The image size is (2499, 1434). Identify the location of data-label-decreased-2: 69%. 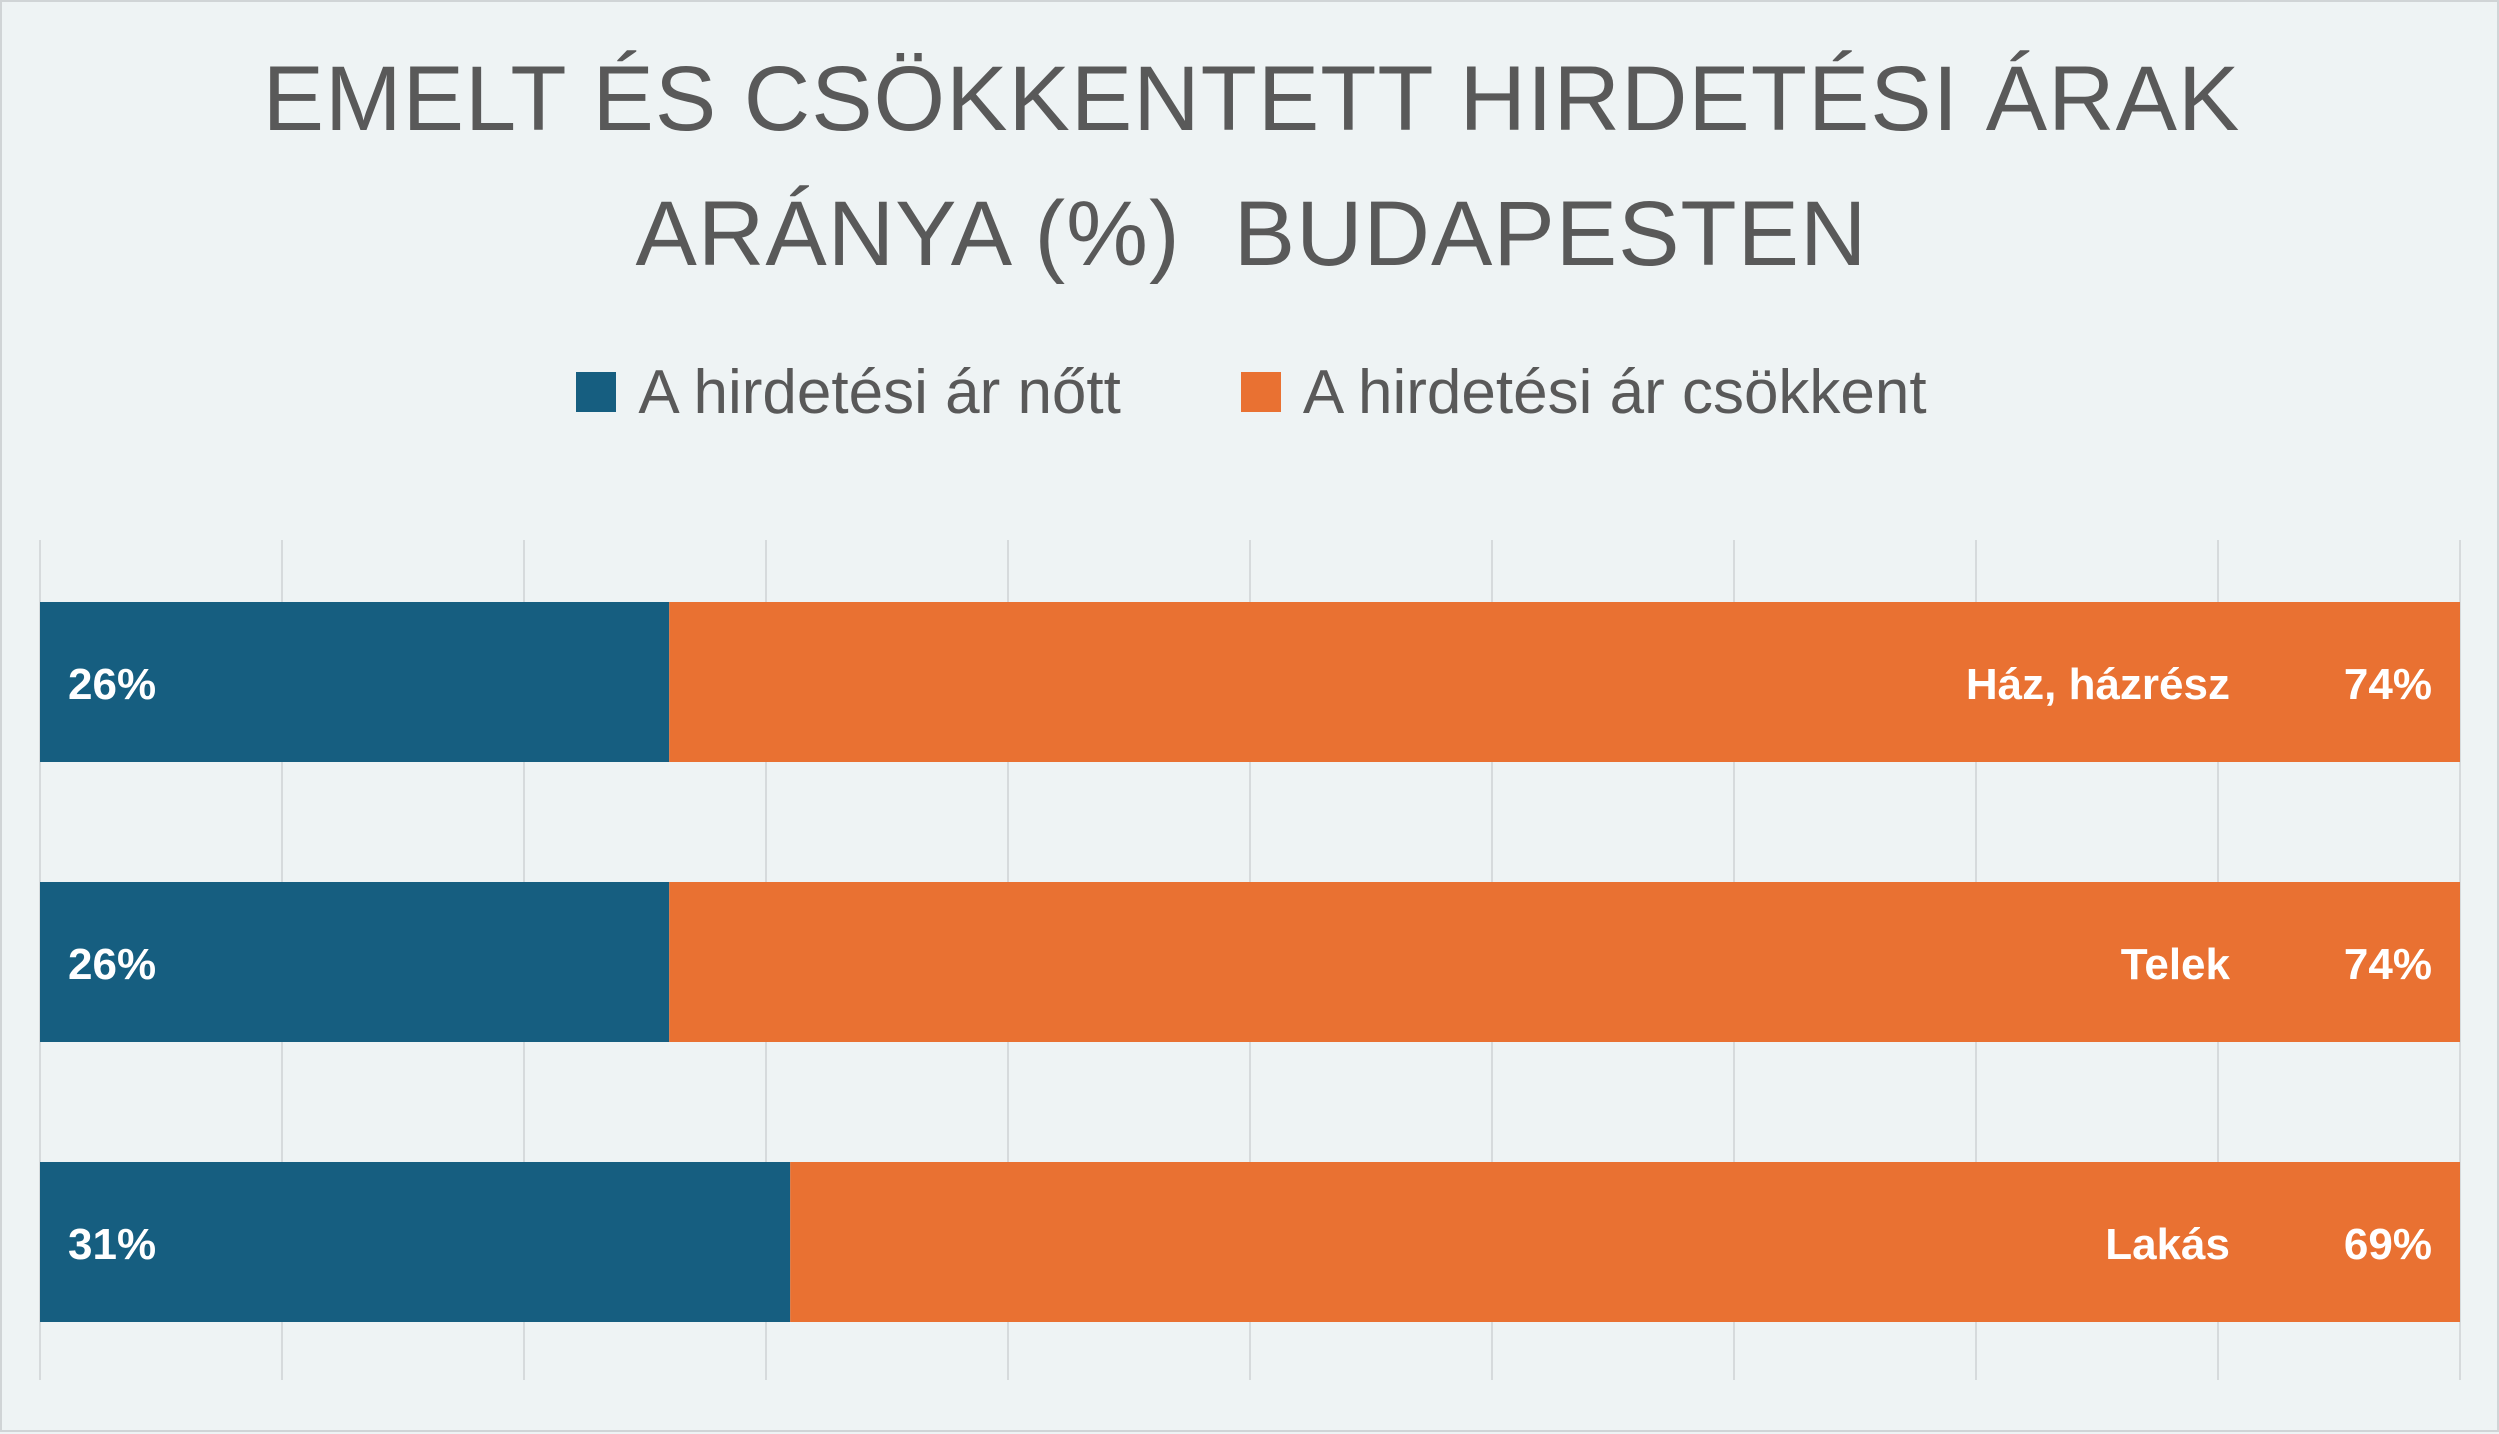
(2388, 1244).